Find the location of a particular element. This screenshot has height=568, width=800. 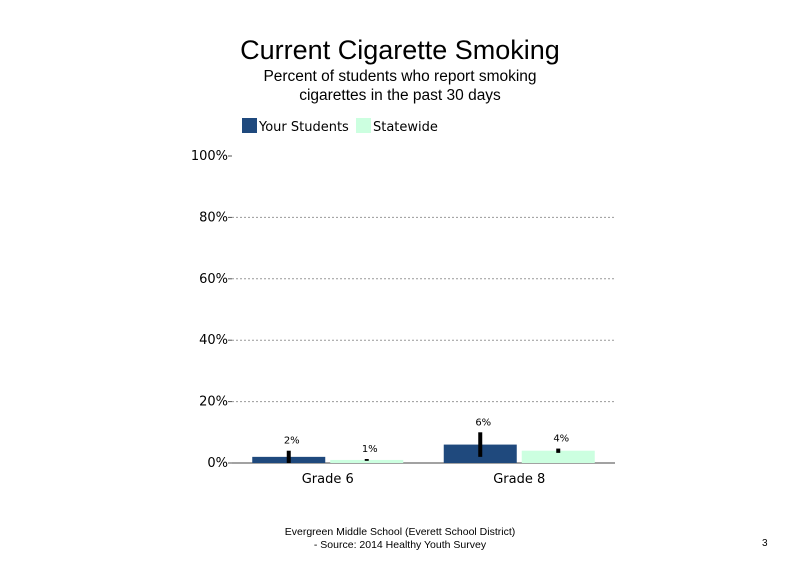

legend-item-statewide: Statewide is located at coordinates (396, 127).